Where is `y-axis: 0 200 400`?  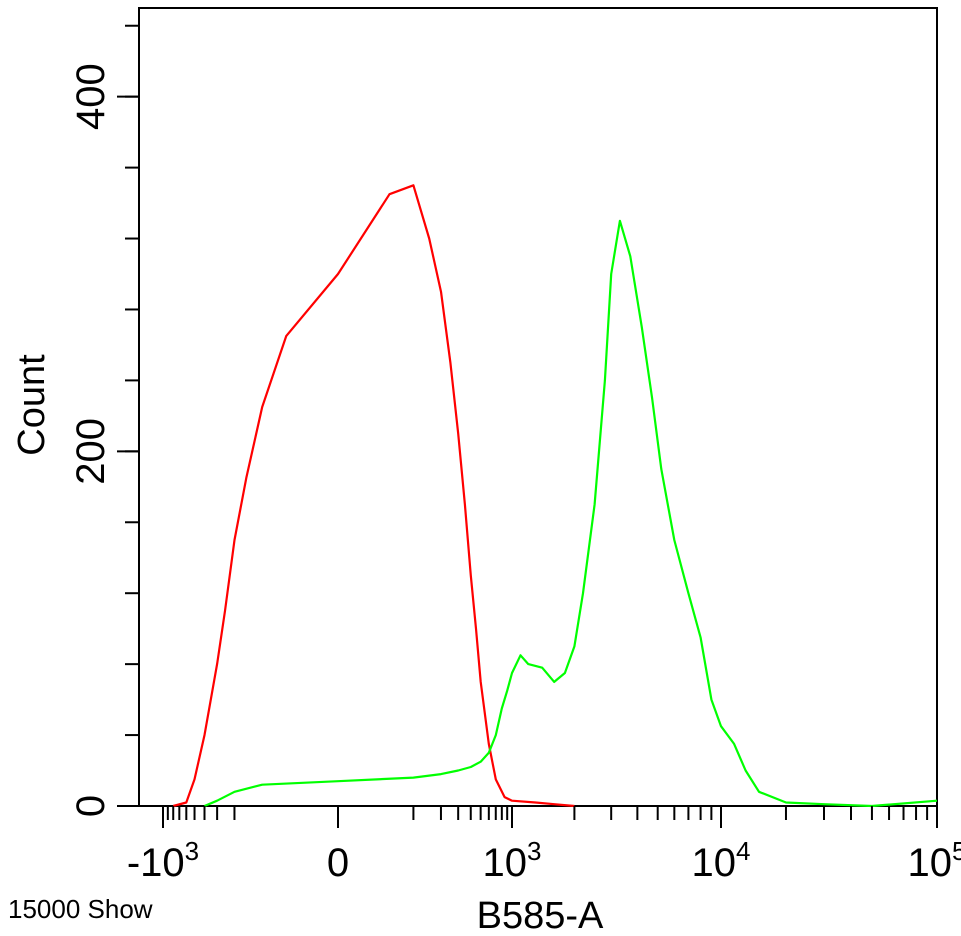 y-axis: 0 200 400 is located at coordinates (104, 420).